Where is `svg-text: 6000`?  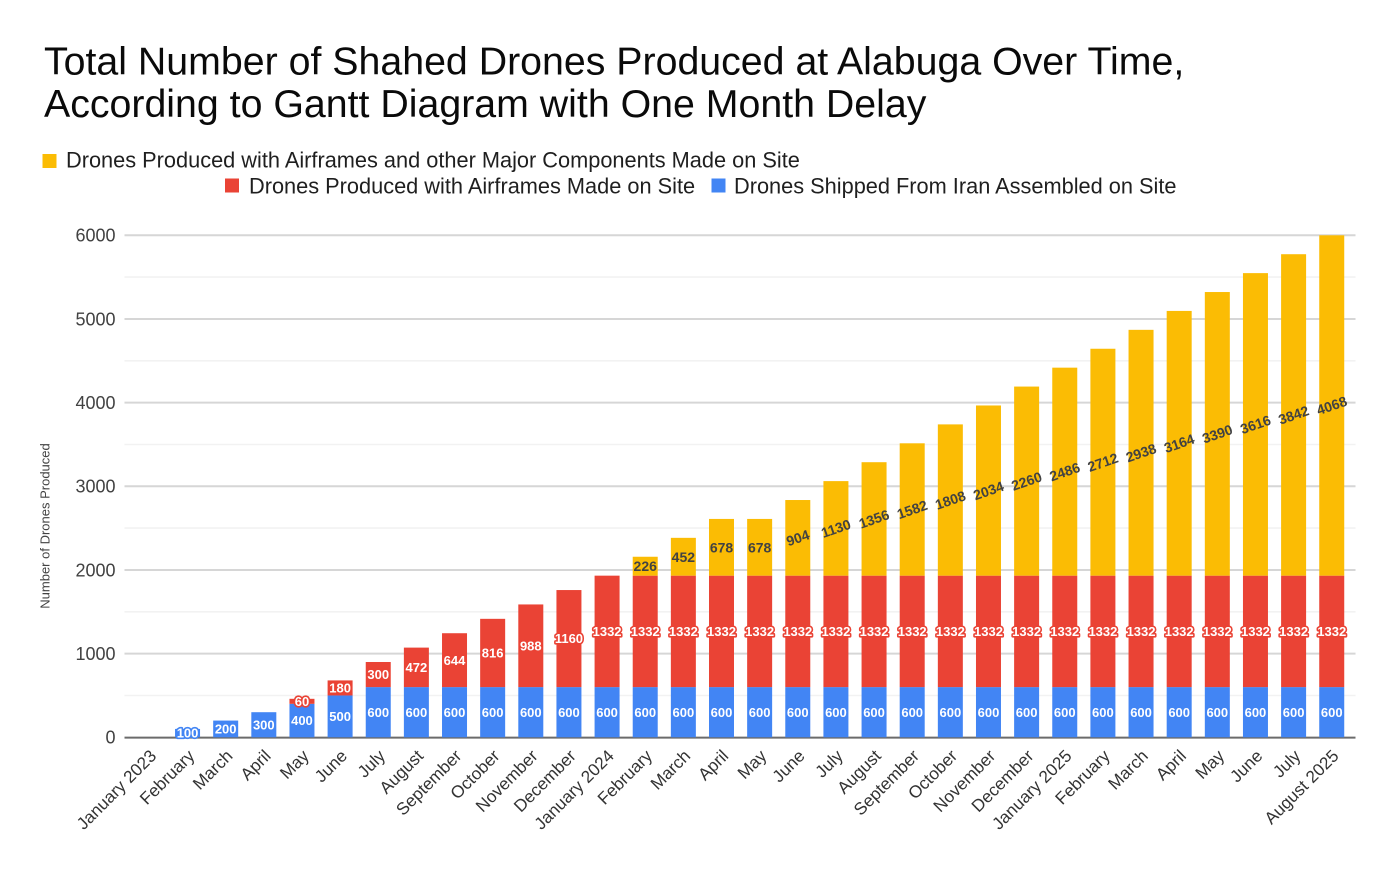
svg-text: 6000 is located at coordinates (95, 236).